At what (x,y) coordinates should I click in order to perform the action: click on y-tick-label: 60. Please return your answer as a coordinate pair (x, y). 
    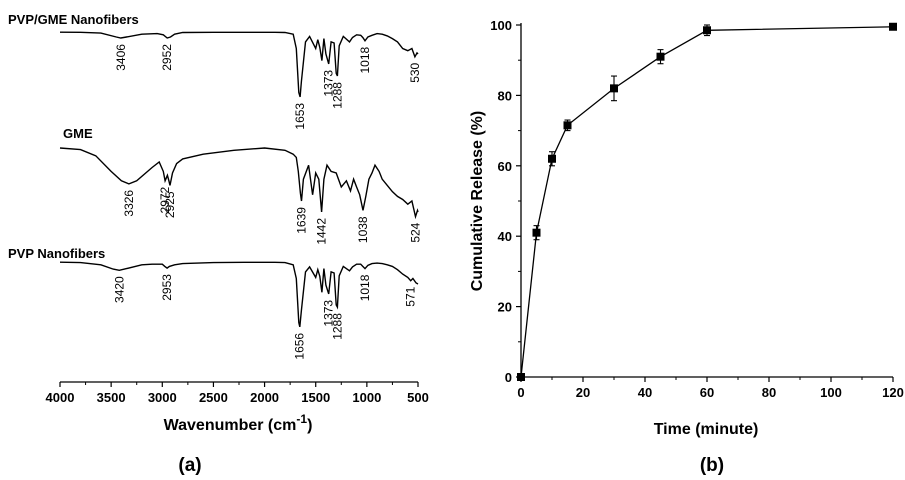
    Looking at the image, I should click on (505, 166).